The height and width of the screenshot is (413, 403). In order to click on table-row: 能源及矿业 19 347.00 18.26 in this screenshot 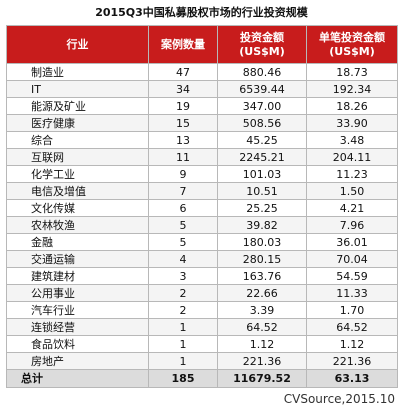, I will do `click(202, 106)`.